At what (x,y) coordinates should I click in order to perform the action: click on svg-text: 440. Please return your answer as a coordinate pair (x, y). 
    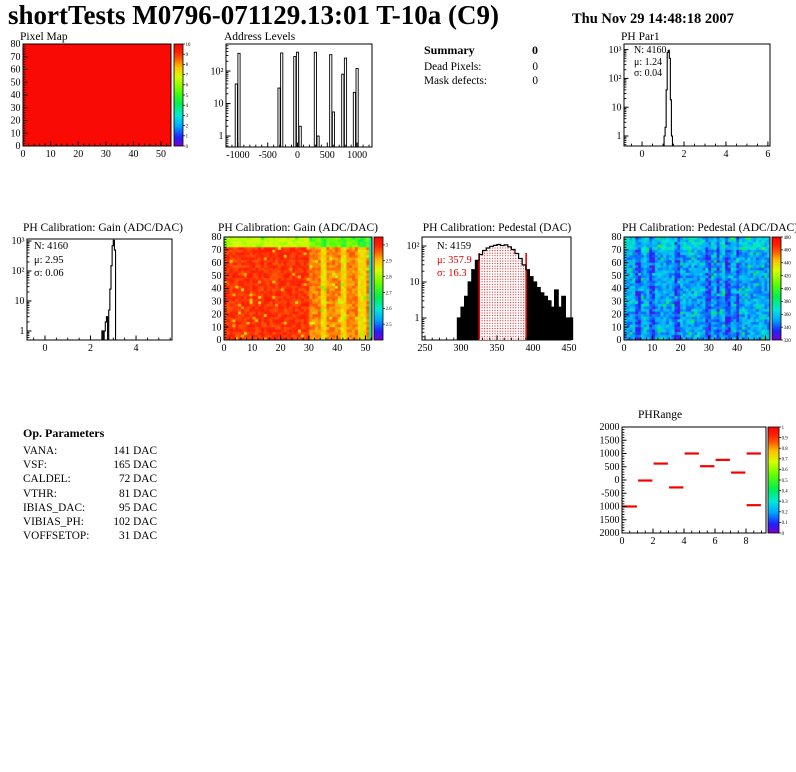
    Looking at the image, I should click on (788, 264).